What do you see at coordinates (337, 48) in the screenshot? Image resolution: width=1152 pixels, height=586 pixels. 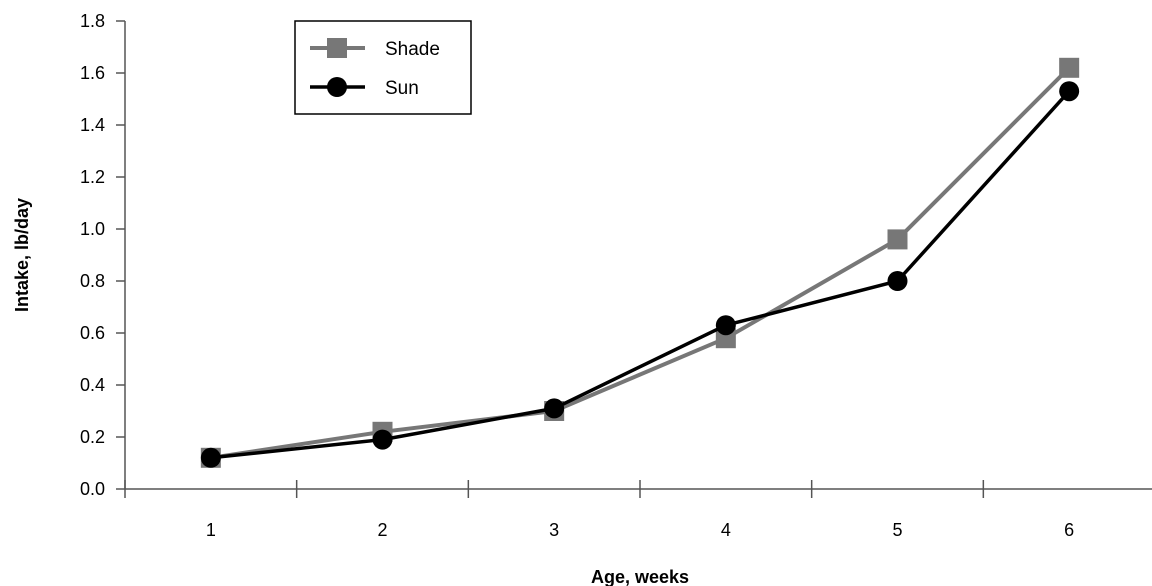 I see `legend-shade-marker` at bounding box center [337, 48].